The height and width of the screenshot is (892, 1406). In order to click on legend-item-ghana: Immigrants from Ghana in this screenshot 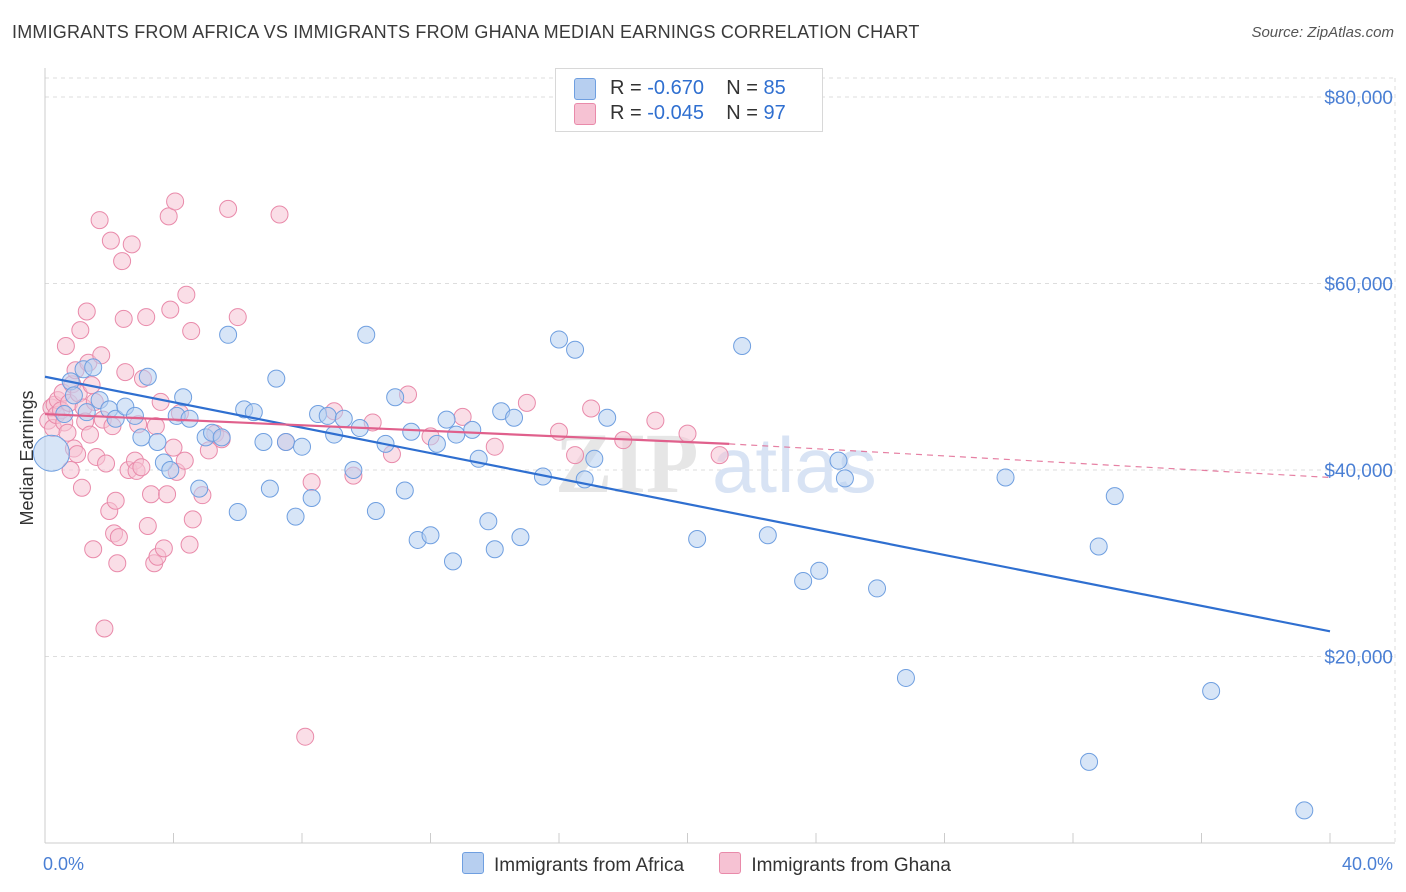, I will do `click(835, 864)`.